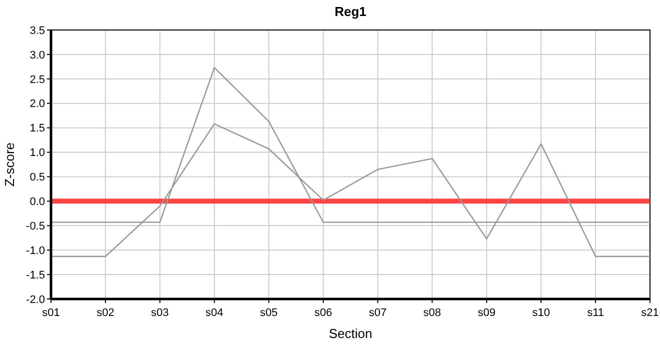  I want to click on x-tick-label: s02, so click(105, 313).